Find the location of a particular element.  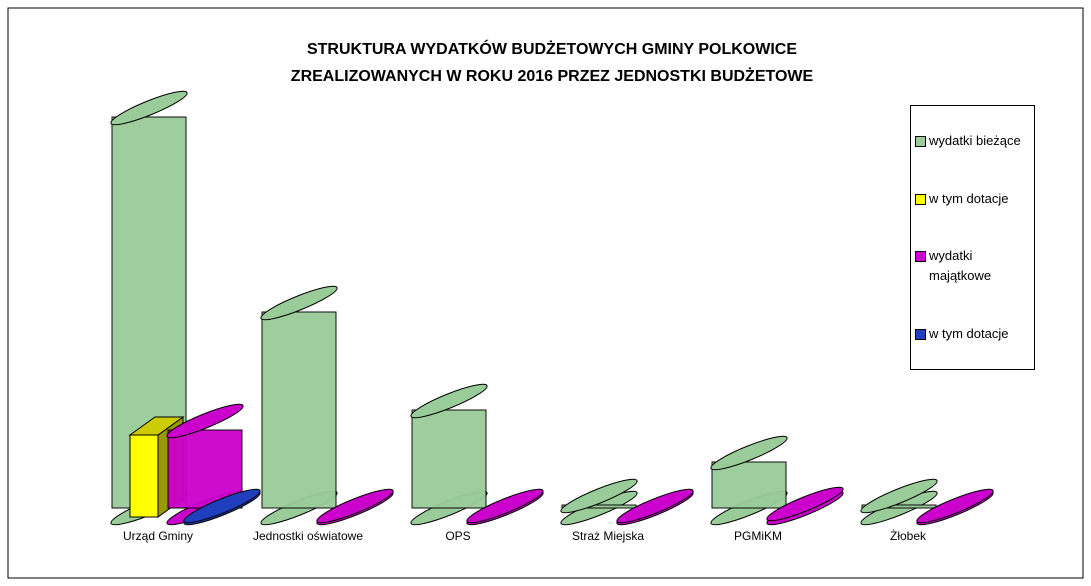

legend-entry: wydatki bieżące is located at coordinates (972, 141).